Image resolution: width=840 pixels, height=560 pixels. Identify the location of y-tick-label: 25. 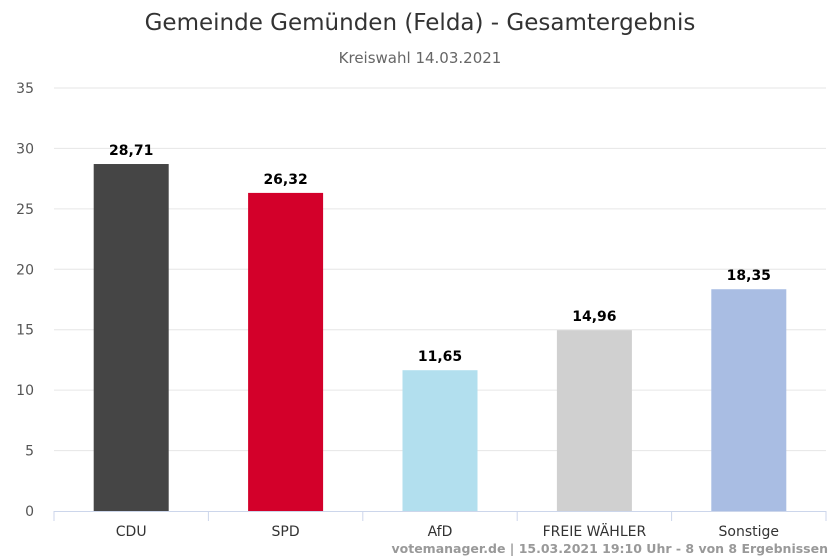
(25, 210).